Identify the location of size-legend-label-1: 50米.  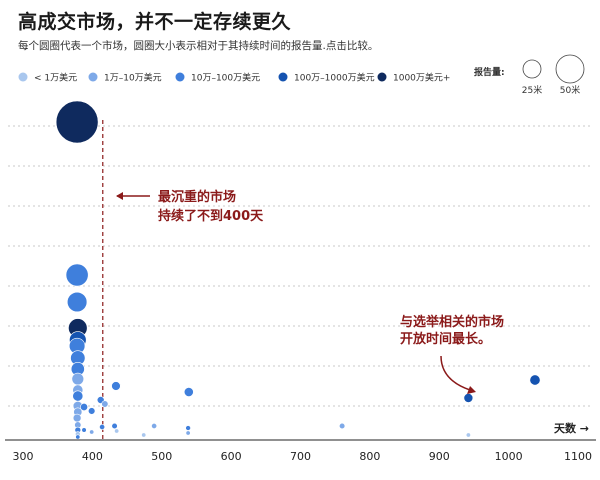
(570, 90).